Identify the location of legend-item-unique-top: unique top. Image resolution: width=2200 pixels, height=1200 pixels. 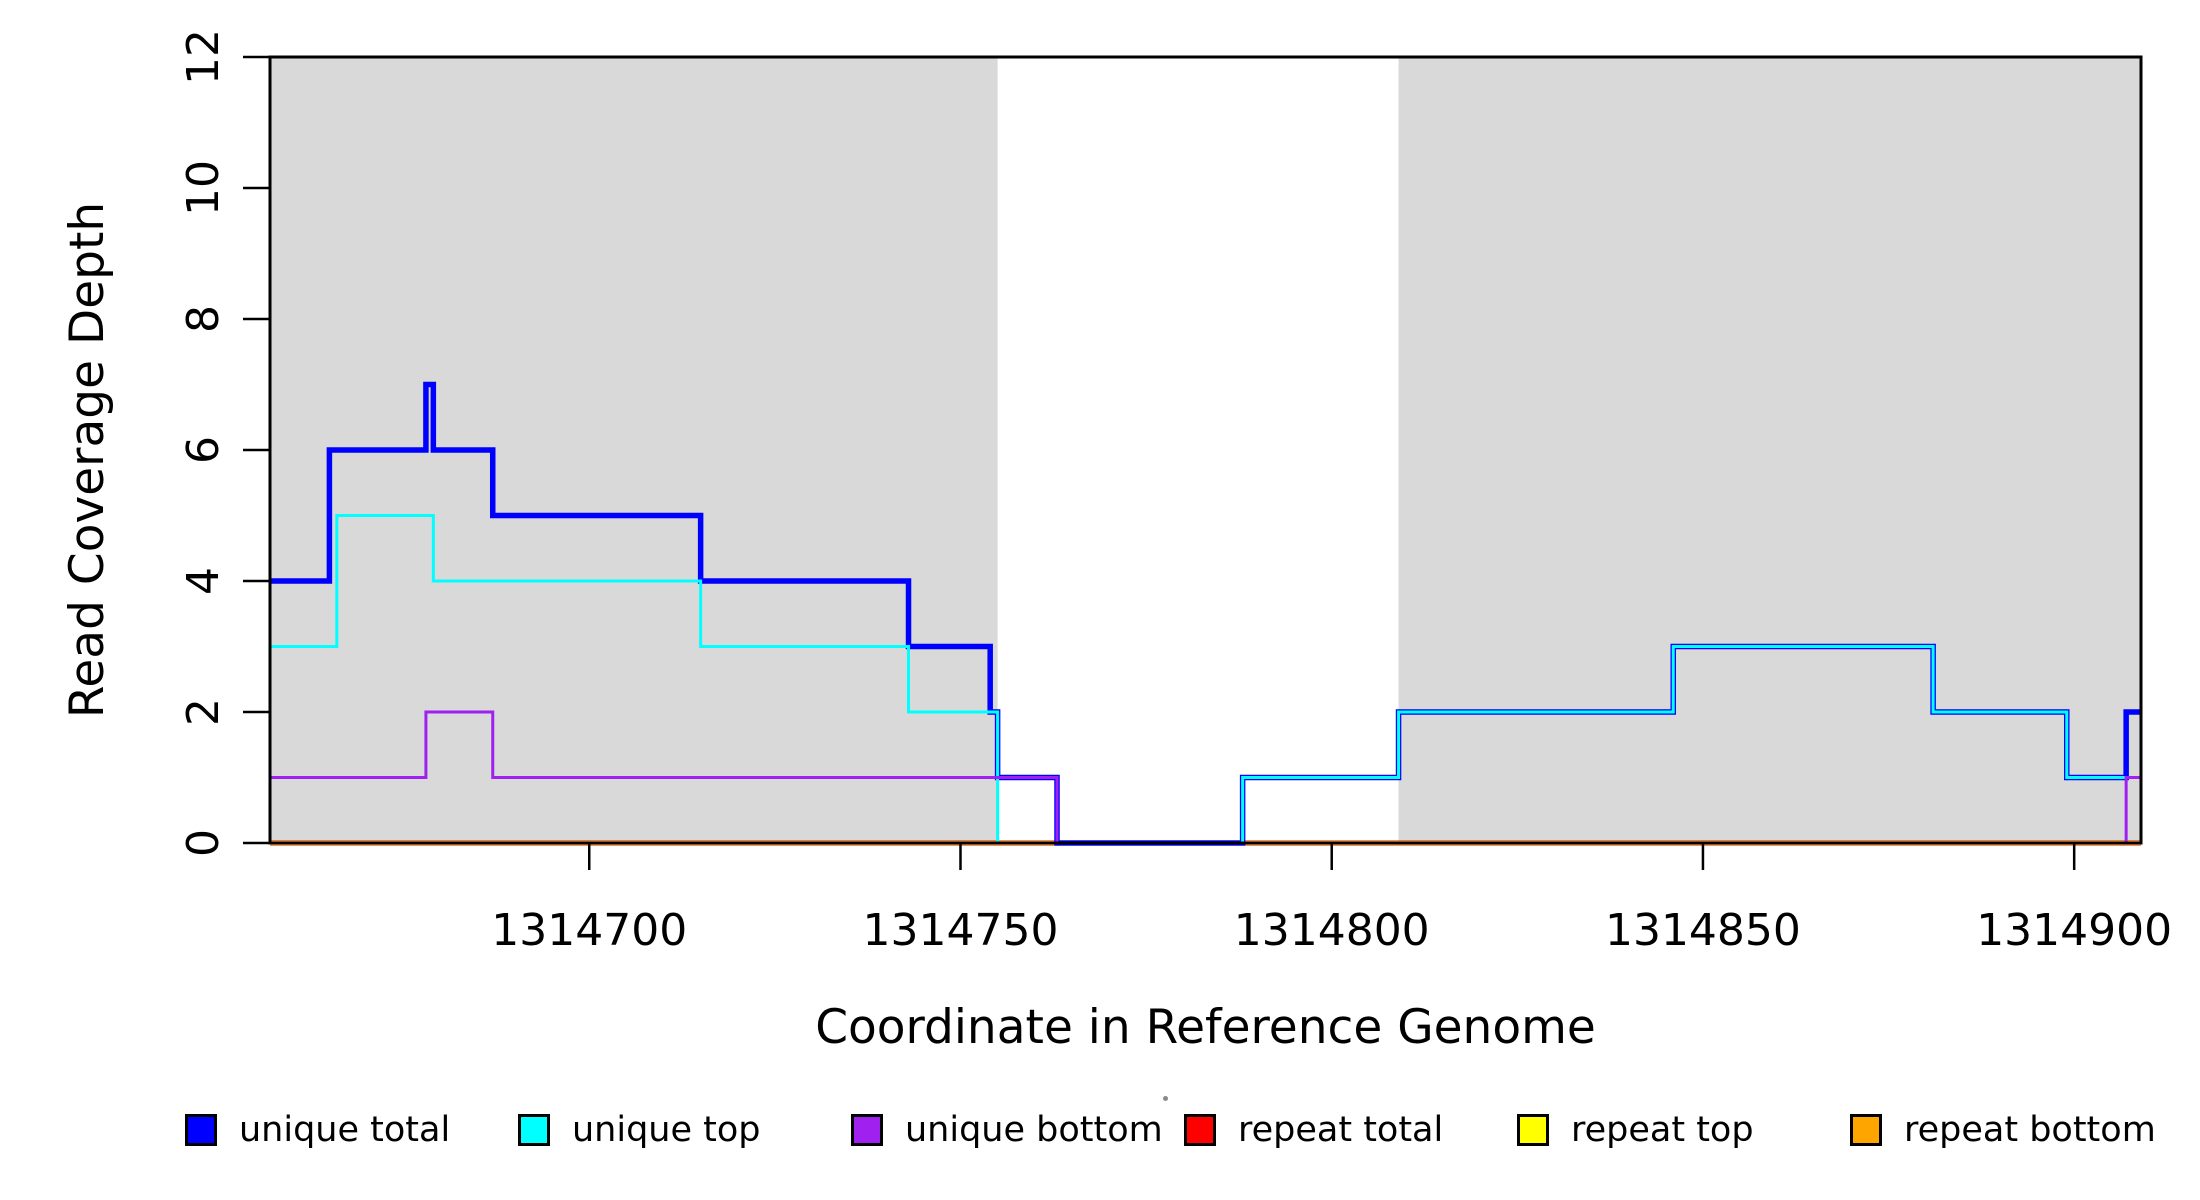
(684, 1130).